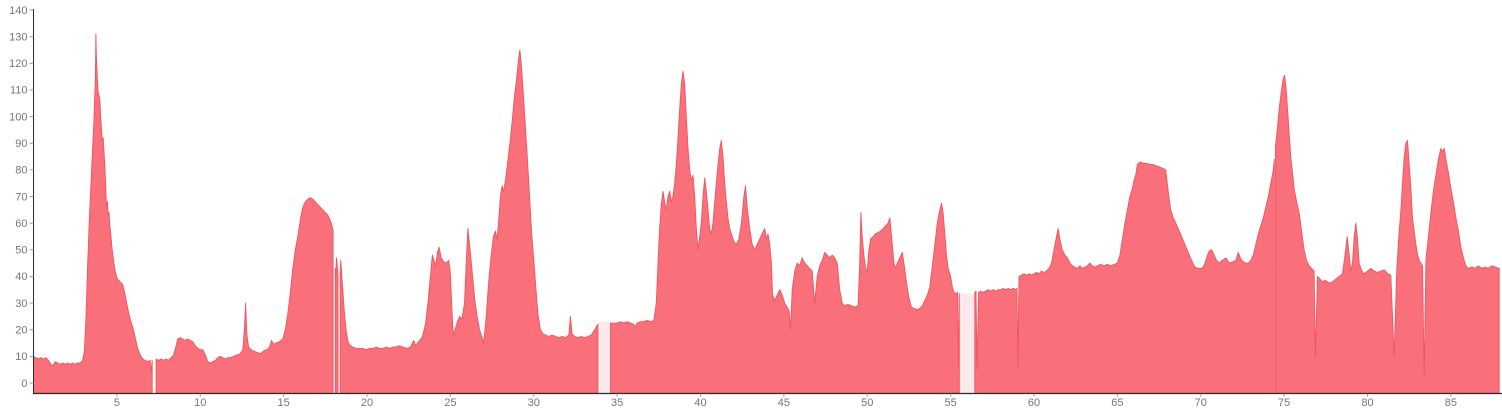 The image size is (1502, 412). Describe the element at coordinates (19, 91) in the screenshot. I see `y-tick-label: 110` at that location.